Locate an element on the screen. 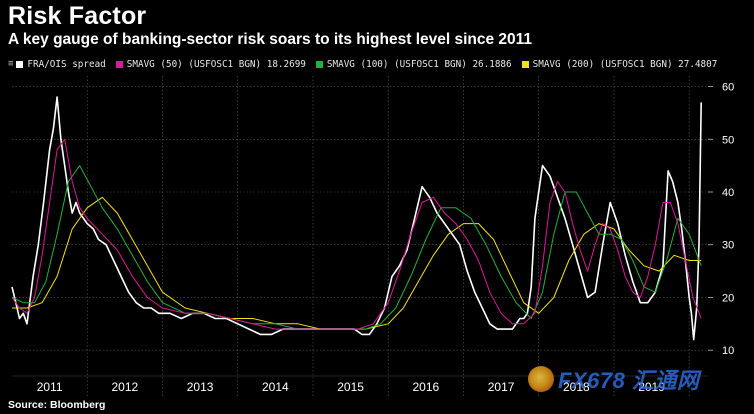  legend-item-smavg-50: SMAVG (50) (USFOSC1 BGN) 18.2699 is located at coordinates (210, 64).